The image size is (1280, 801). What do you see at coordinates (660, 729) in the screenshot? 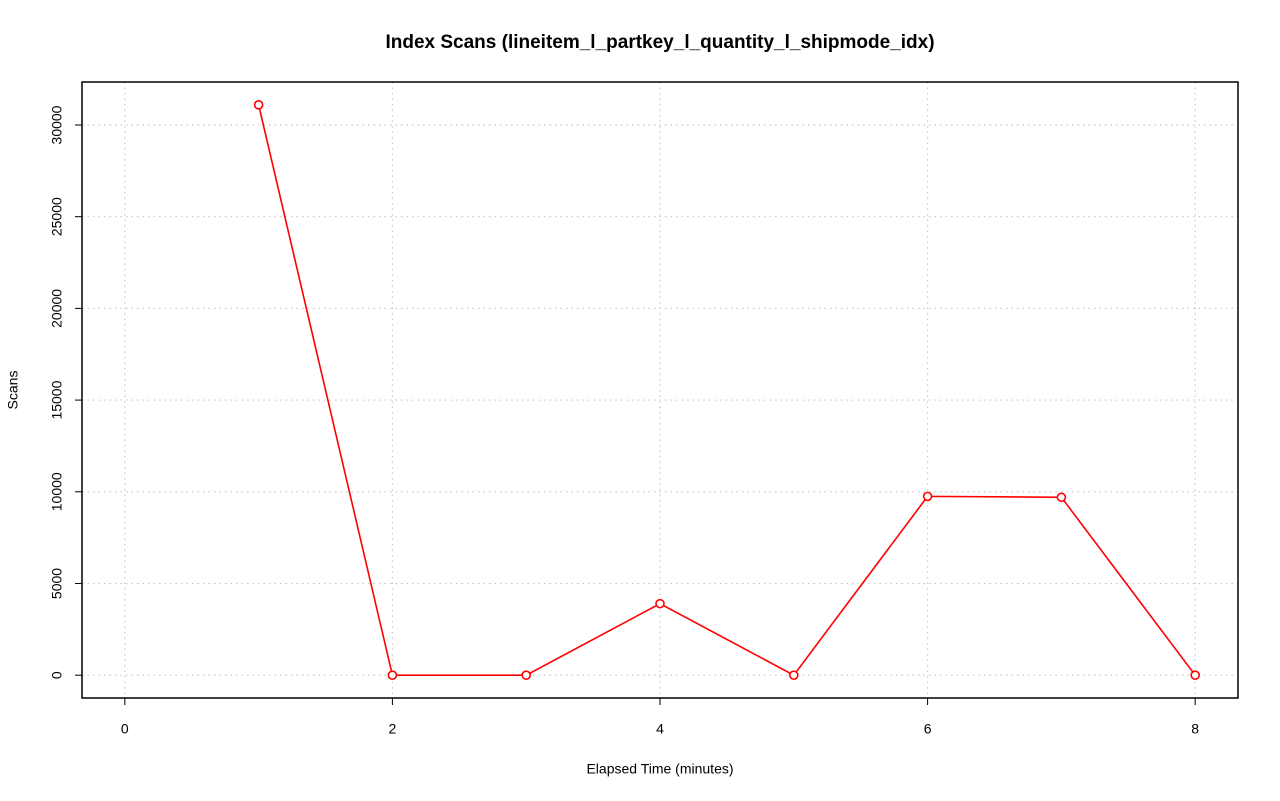
I see `x-tick-label: 4` at bounding box center [660, 729].